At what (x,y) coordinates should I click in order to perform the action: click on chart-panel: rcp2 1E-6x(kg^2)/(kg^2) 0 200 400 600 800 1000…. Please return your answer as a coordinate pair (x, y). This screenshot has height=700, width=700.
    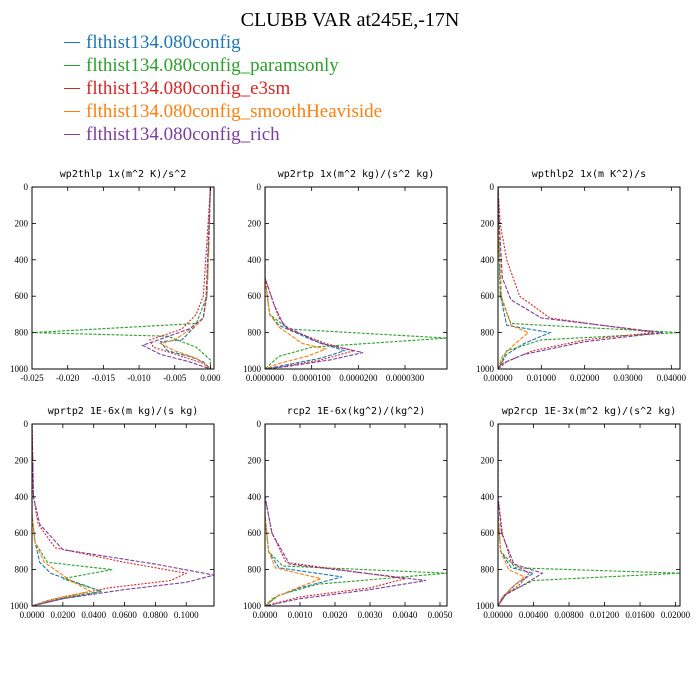
    Looking at the image, I should click on (348, 513).